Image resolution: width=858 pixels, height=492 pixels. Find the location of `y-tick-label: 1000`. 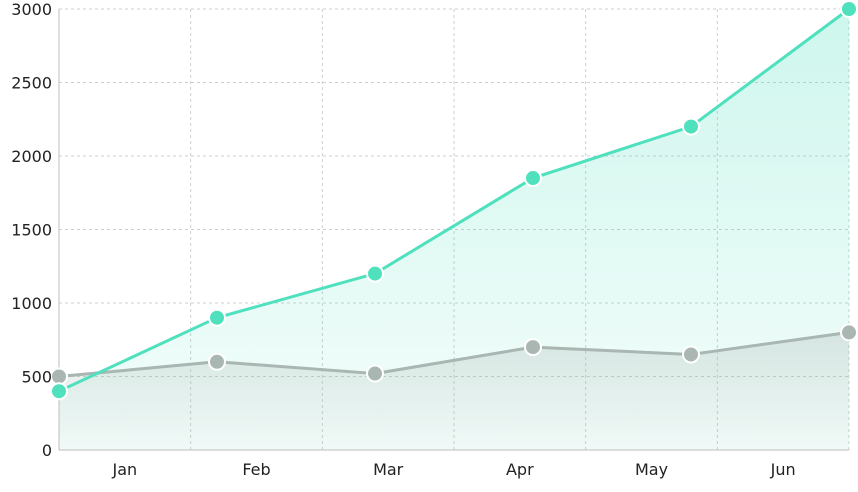

y-tick-label: 1000 is located at coordinates (31, 303).